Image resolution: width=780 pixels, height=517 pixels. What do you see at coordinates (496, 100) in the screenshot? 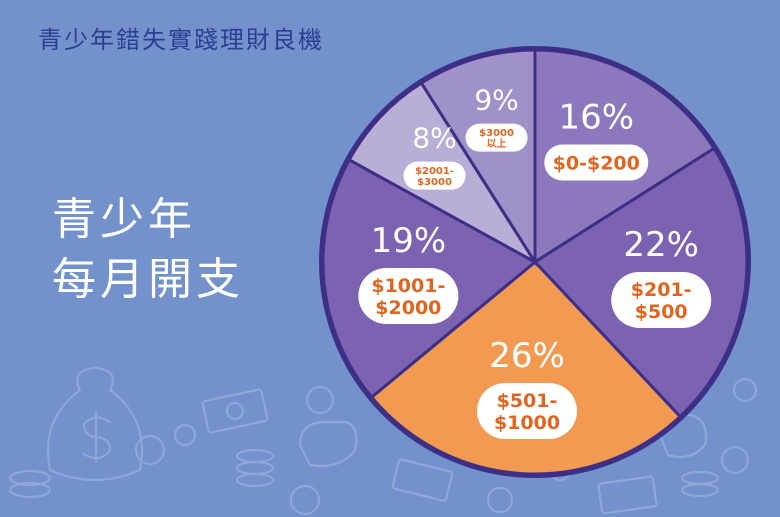
I see `slice-percent-label: 9%` at bounding box center [496, 100].